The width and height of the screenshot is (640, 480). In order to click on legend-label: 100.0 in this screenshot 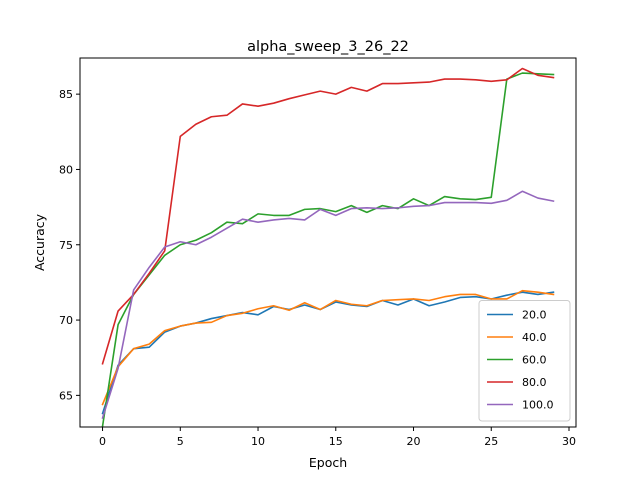, I will do `click(538, 405)`.